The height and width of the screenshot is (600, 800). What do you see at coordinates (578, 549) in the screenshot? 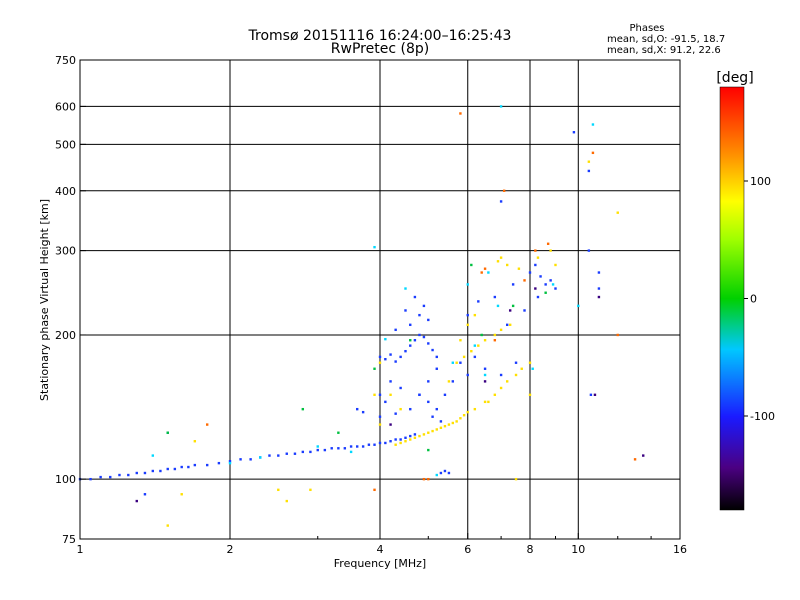
I see `x-tick-label: 10` at bounding box center [578, 549].